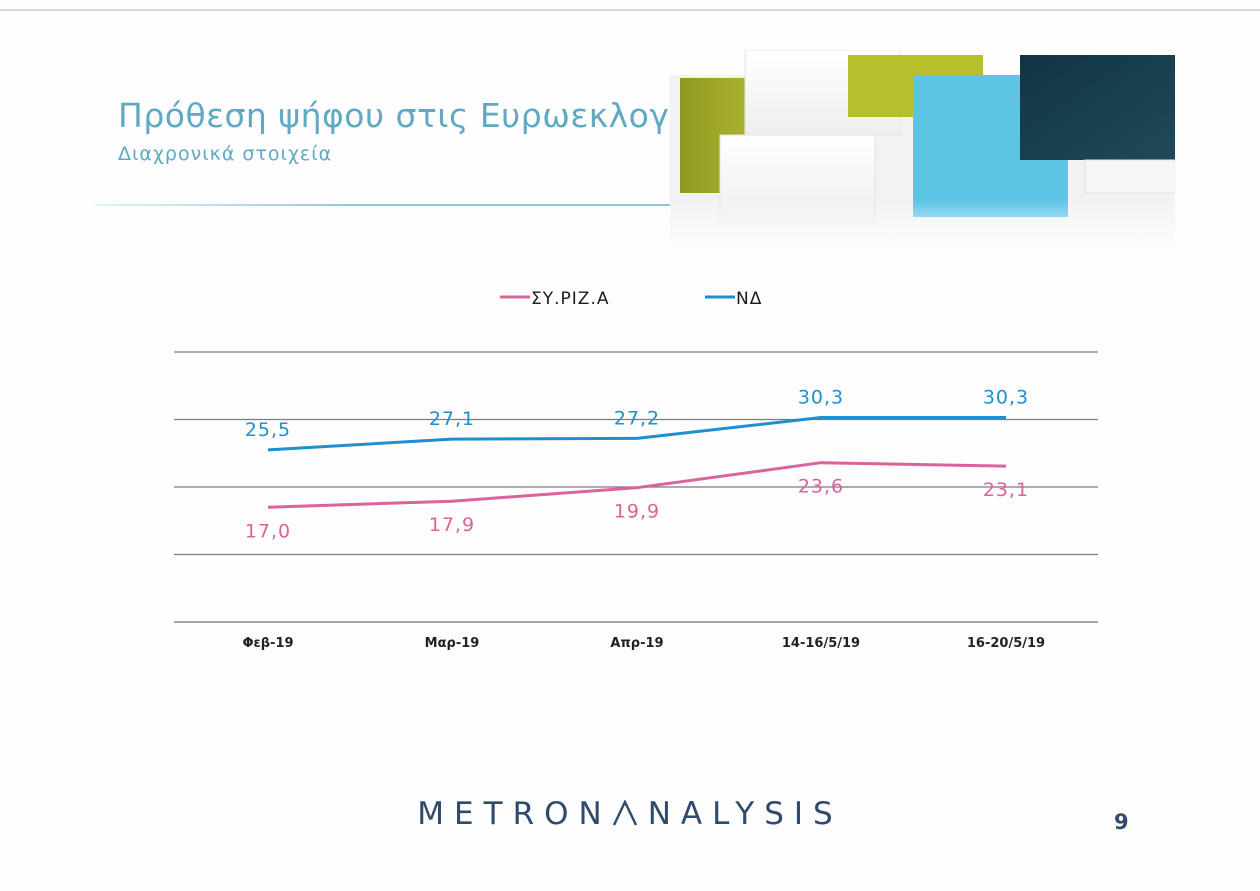  What do you see at coordinates (268, 430) in the screenshot?
I see `data-label: 25,5` at bounding box center [268, 430].